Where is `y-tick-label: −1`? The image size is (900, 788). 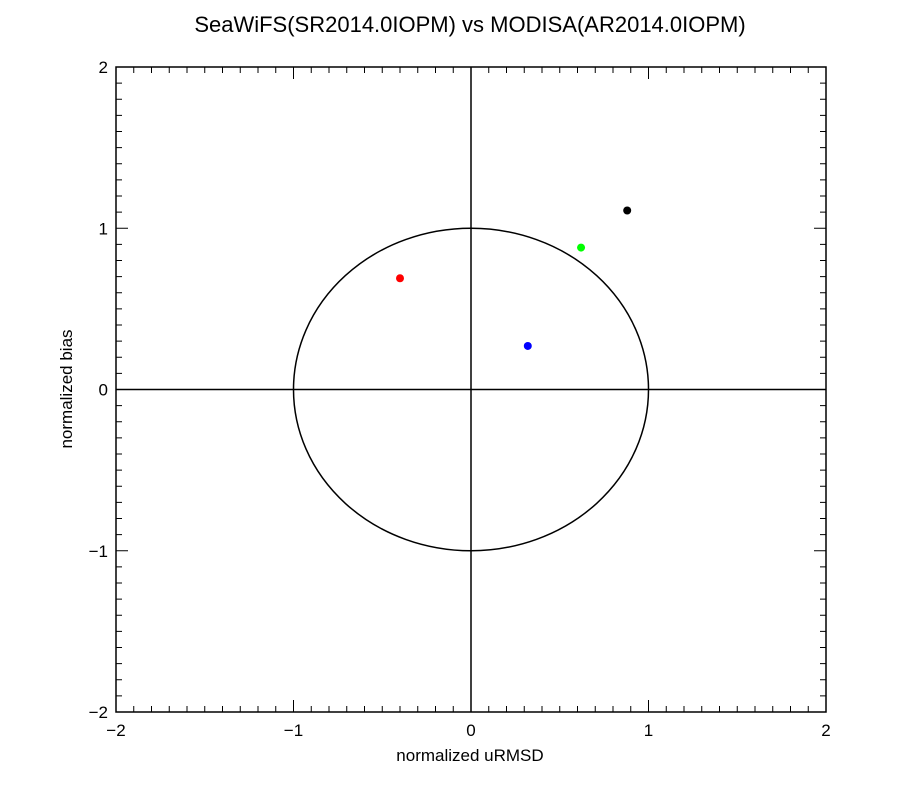
y-tick-label: −1 is located at coordinates (98, 551).